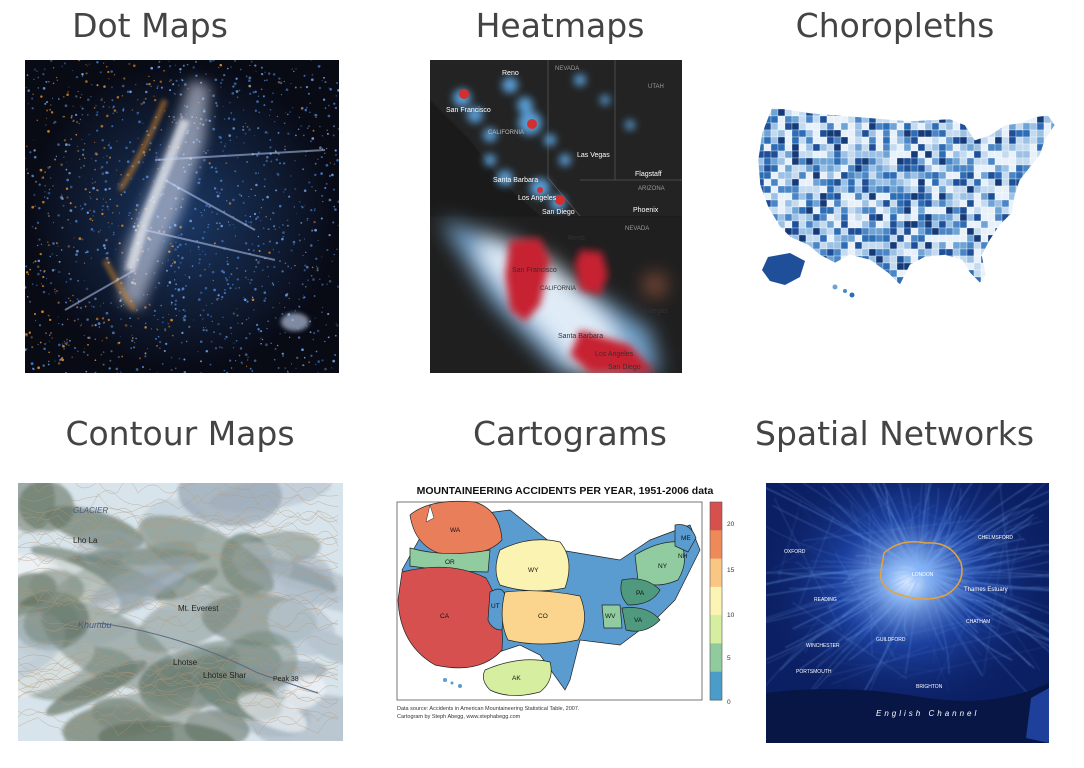  I want to click on contour-label: Khumbu, so click(95, 625).